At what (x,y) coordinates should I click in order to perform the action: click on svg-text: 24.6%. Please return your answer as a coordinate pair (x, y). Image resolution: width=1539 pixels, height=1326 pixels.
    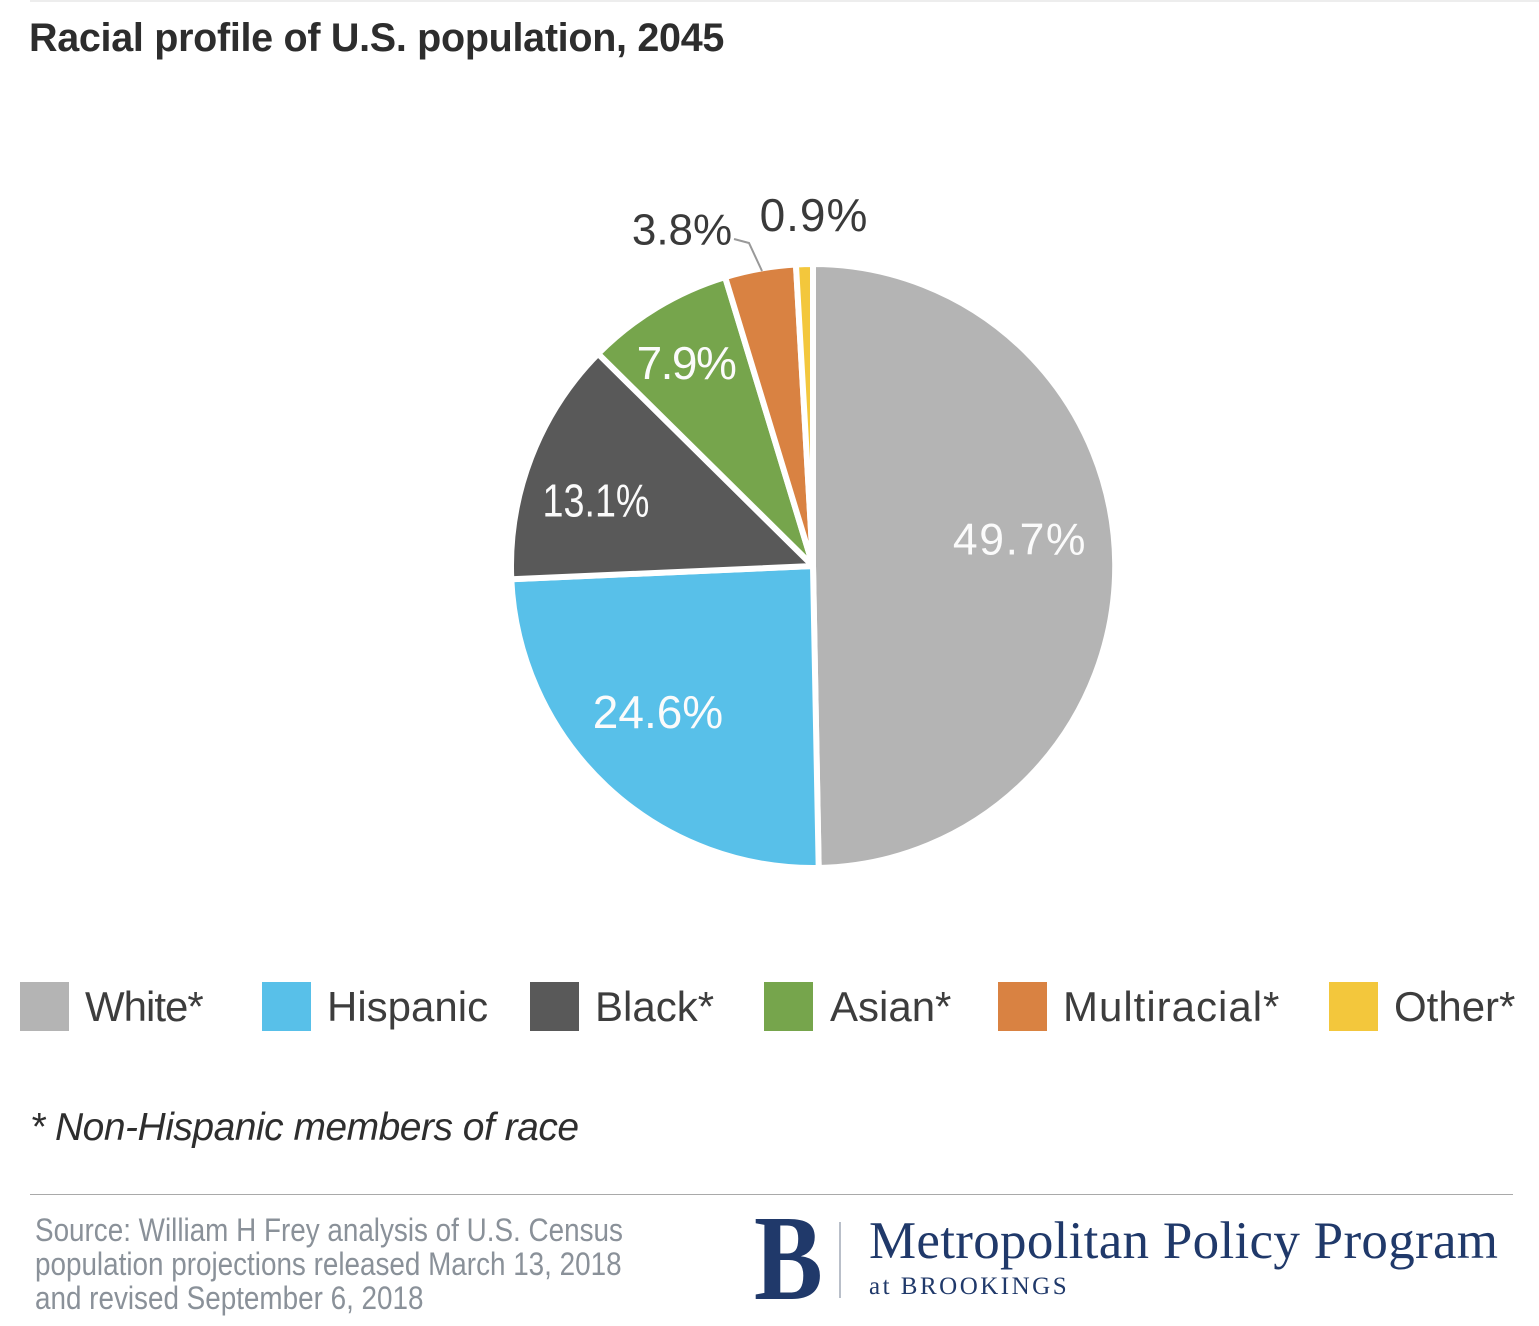
    Looking at the image, I should click on (658, 712).